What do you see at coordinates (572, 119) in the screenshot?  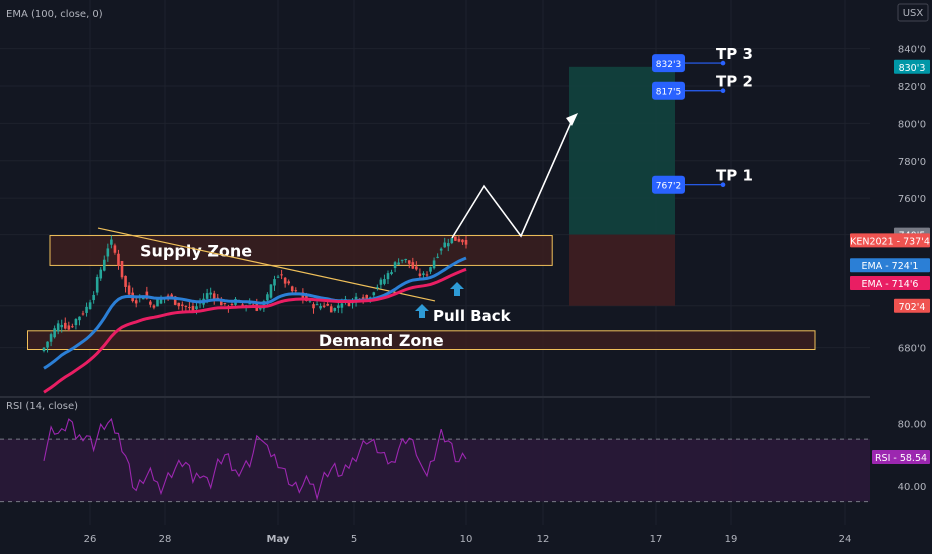 I see `projection-arrowhead` at bounding box center [572, 119].